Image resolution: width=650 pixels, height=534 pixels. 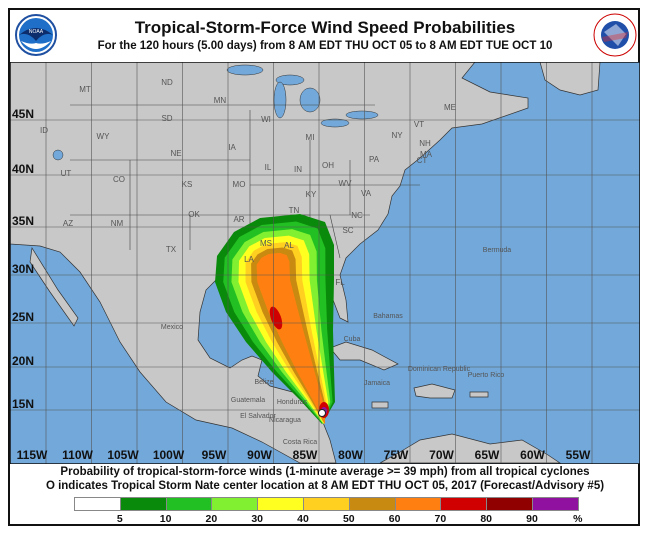 What do you see at coordinates (117, 223) in the screenshot?
I see `place-label: NM` at bounding box center [117, 223].